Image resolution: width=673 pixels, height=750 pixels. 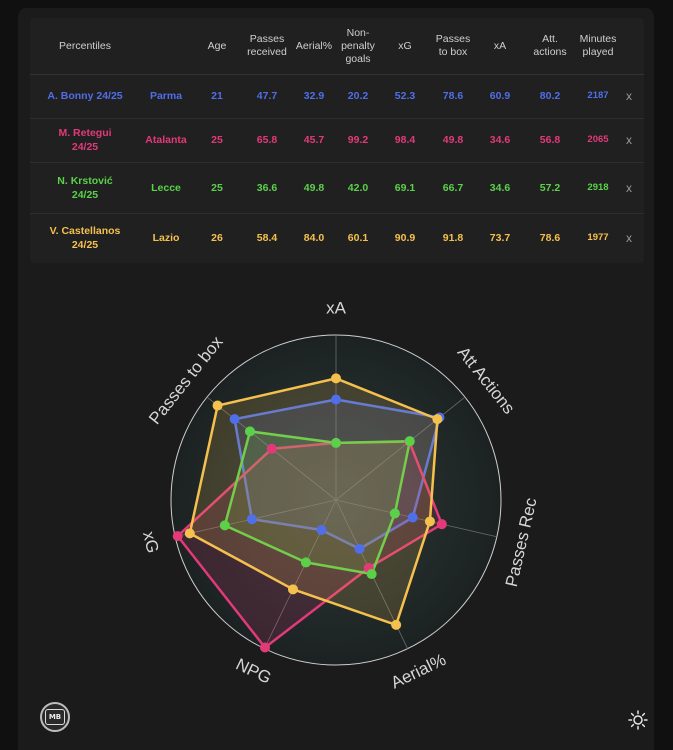 I want to click on header-xa: xA, so click(x=500, y=45).